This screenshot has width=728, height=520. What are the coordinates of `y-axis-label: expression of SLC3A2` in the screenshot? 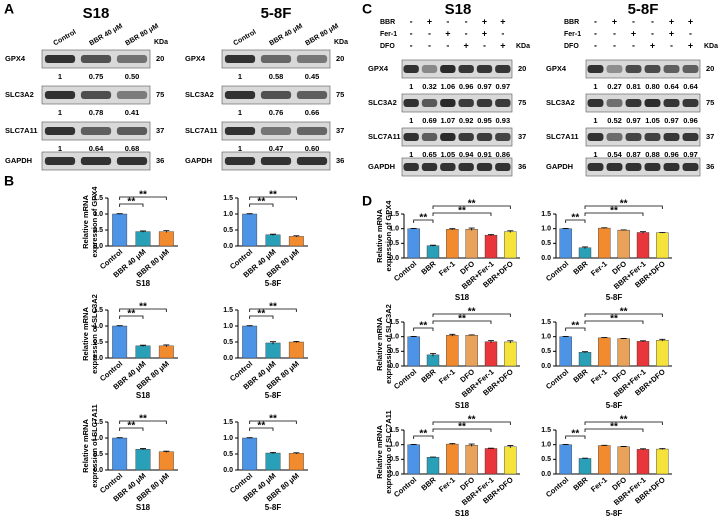 It's located at (94, 334).